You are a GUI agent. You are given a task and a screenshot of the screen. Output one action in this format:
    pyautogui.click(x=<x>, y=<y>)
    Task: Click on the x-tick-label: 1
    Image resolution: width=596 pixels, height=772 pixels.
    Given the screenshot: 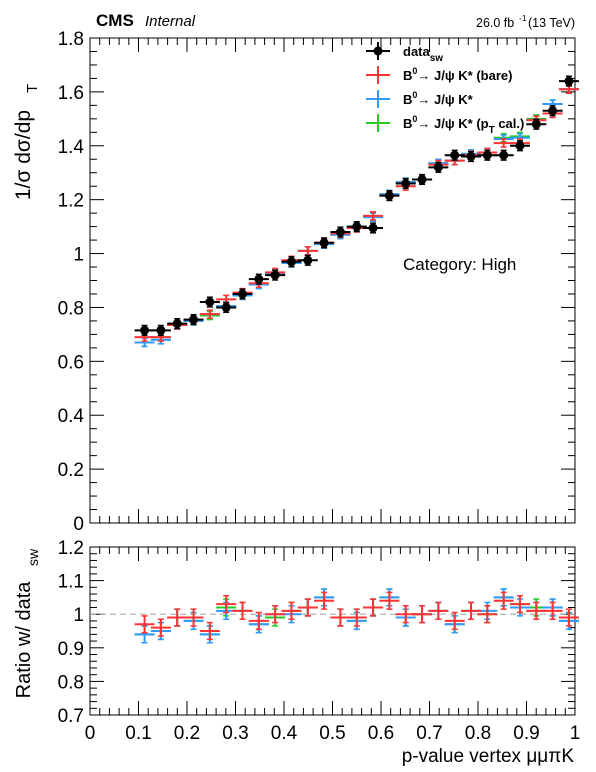 What is the action you would take?
    pyautogui.click(x=575, y=733)
    